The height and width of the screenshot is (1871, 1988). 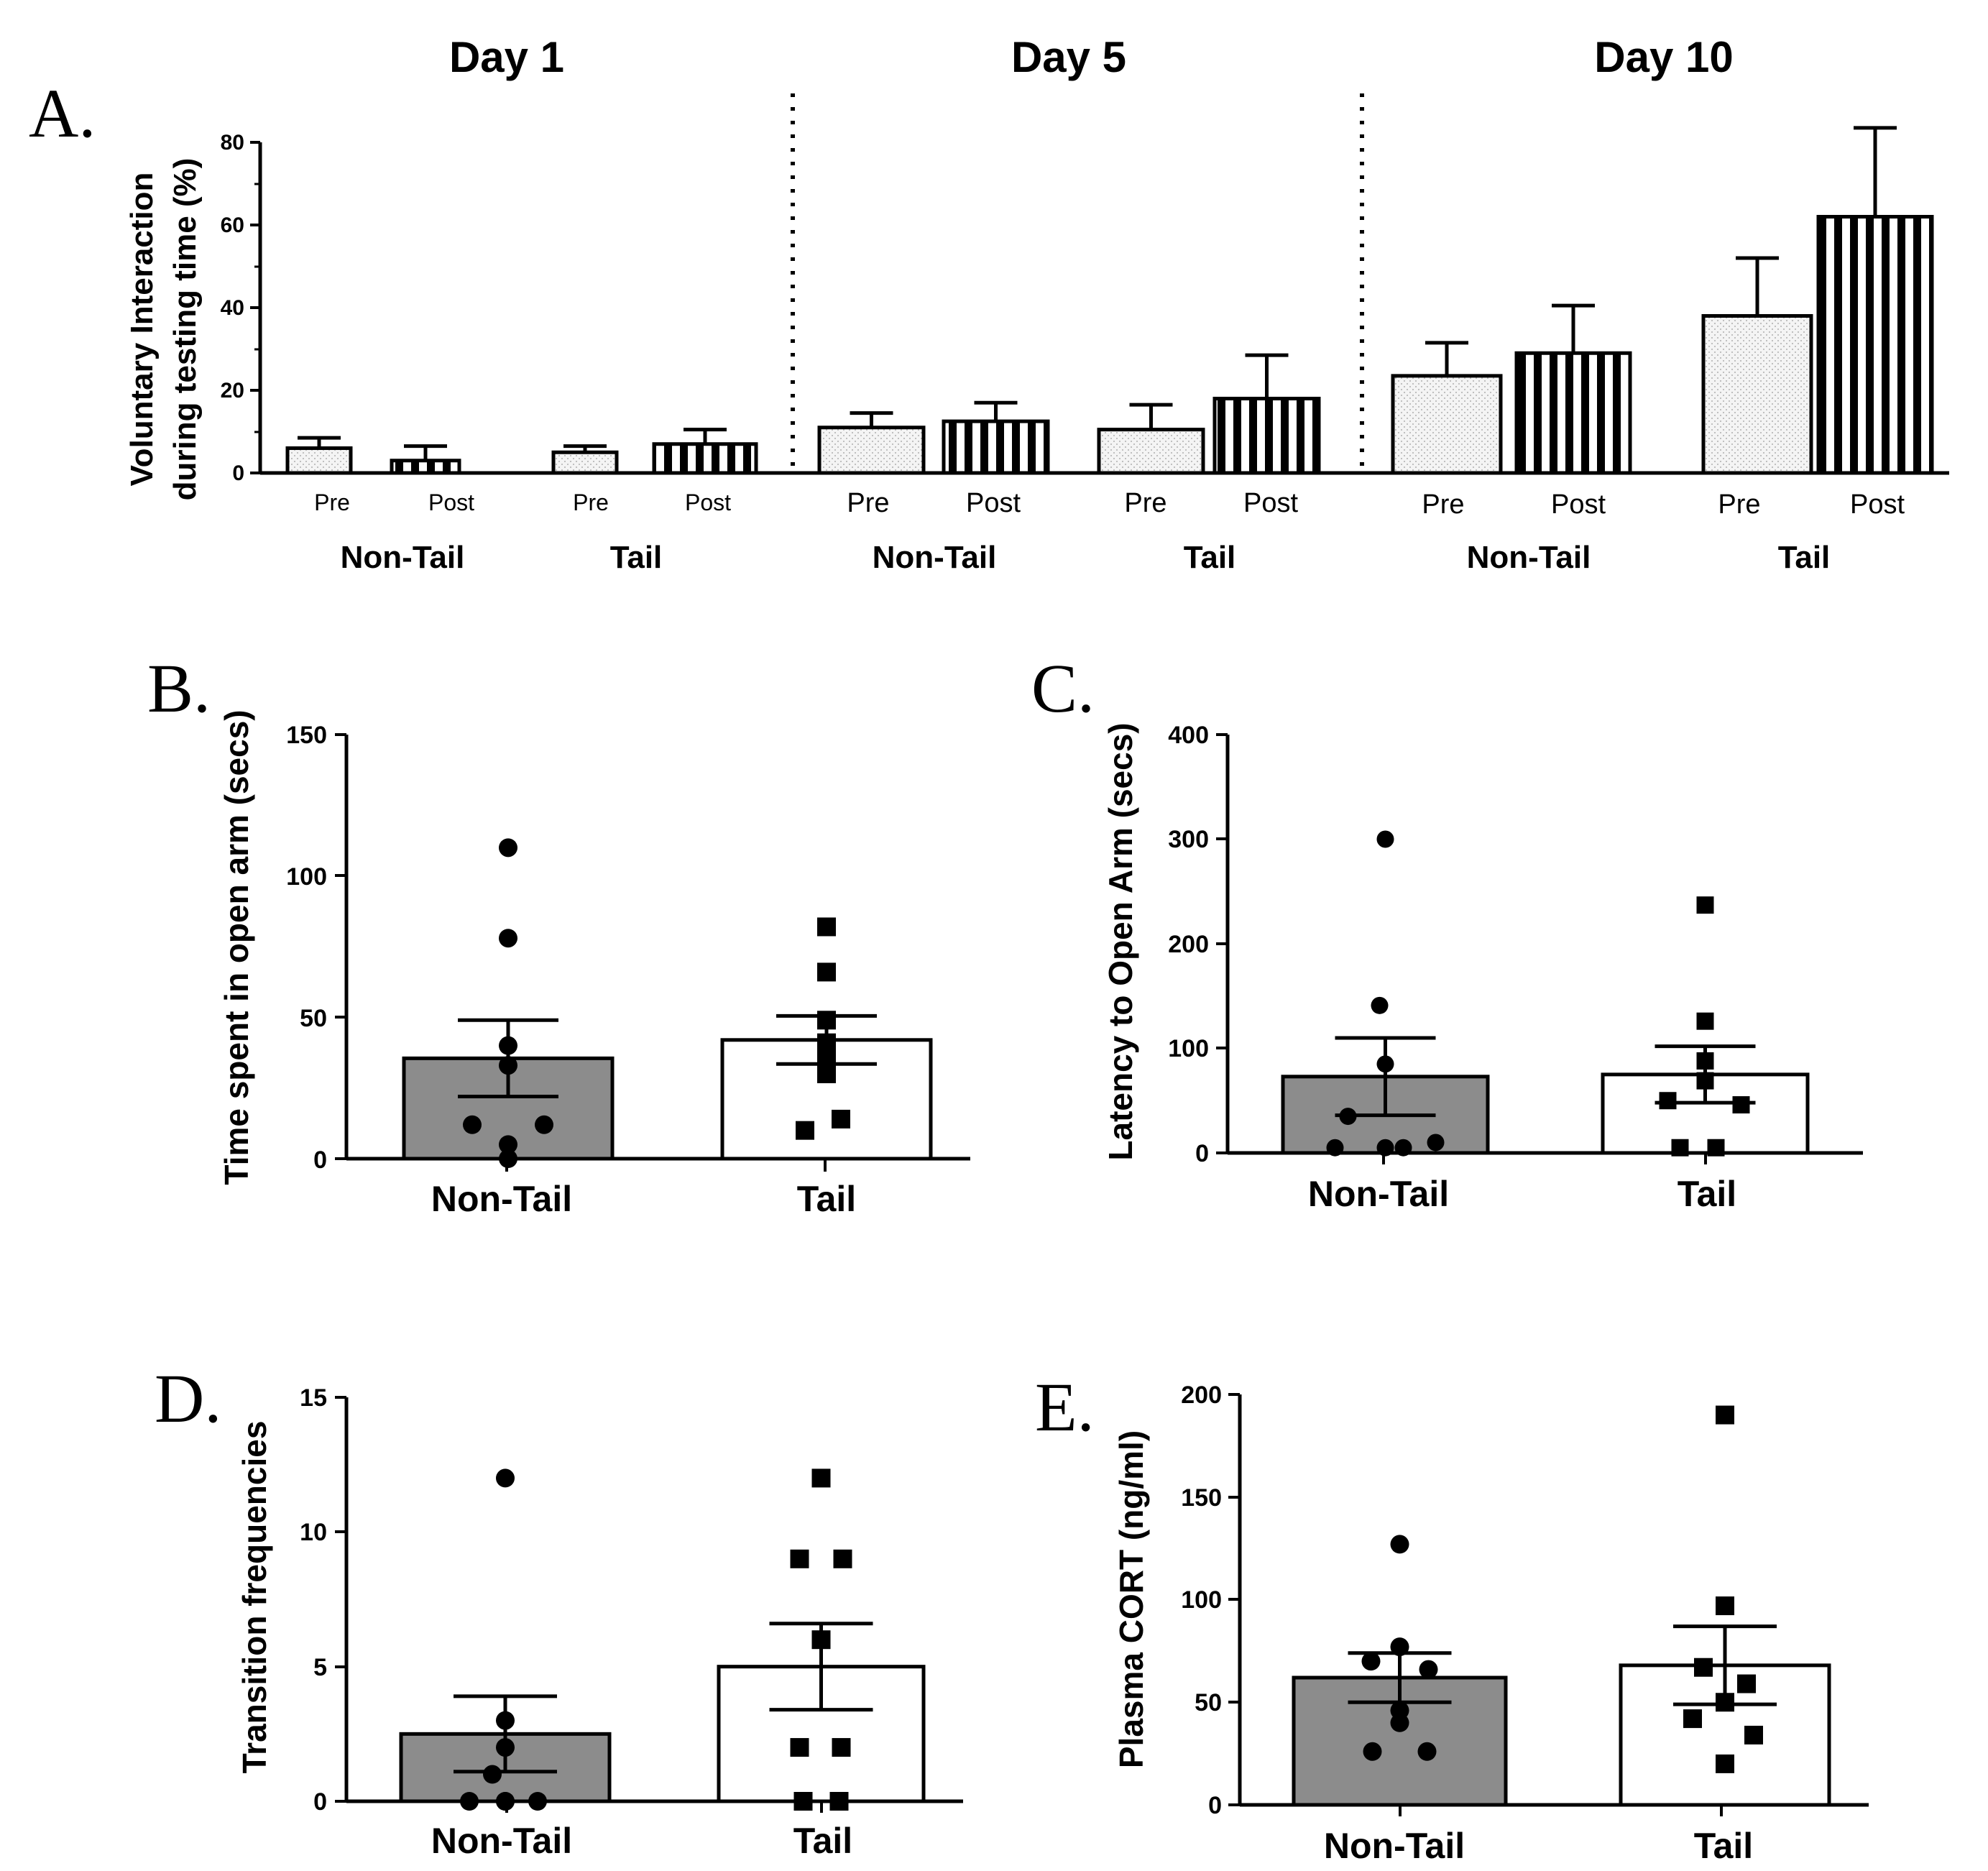 I want to click on bar-day1-tail-post, so click(x=705, y=459).